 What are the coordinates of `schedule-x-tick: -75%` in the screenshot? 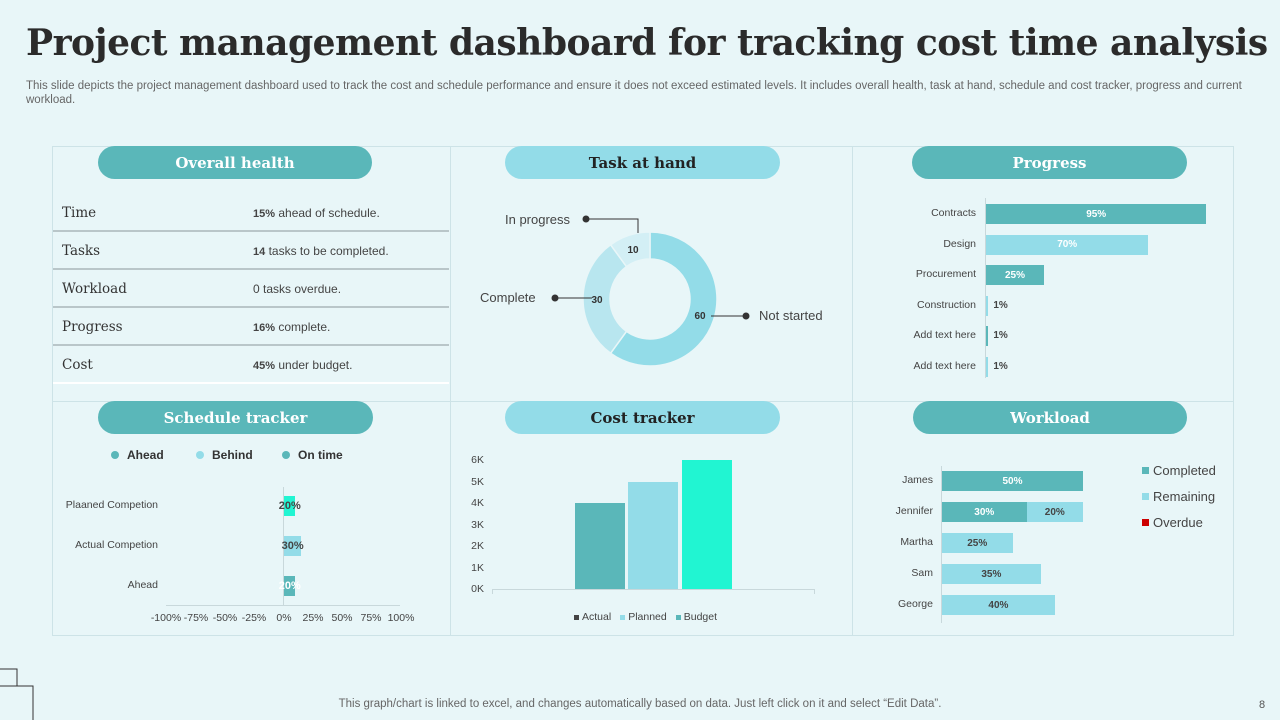 It's located at (196, 618).